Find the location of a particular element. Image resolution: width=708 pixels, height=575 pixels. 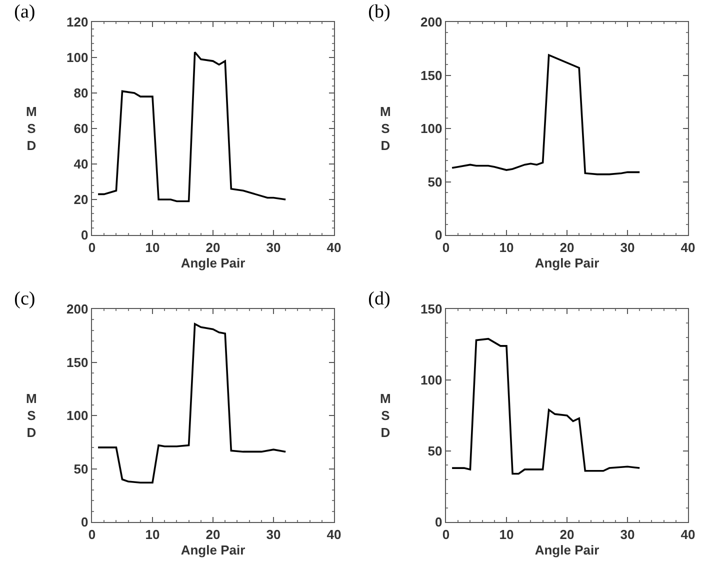

chart-title: (c) is located at coordinates (25, 299).